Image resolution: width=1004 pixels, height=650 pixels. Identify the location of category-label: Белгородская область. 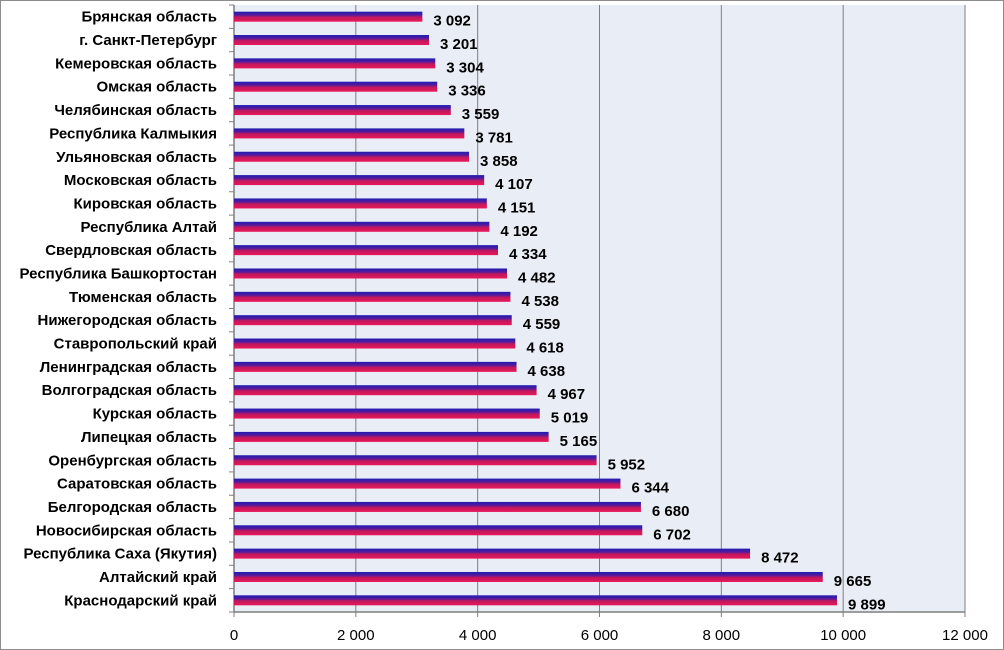
(132, 507).